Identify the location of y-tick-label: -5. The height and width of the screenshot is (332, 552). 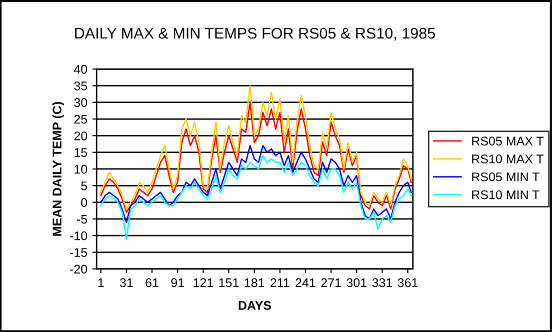
(82, 219).